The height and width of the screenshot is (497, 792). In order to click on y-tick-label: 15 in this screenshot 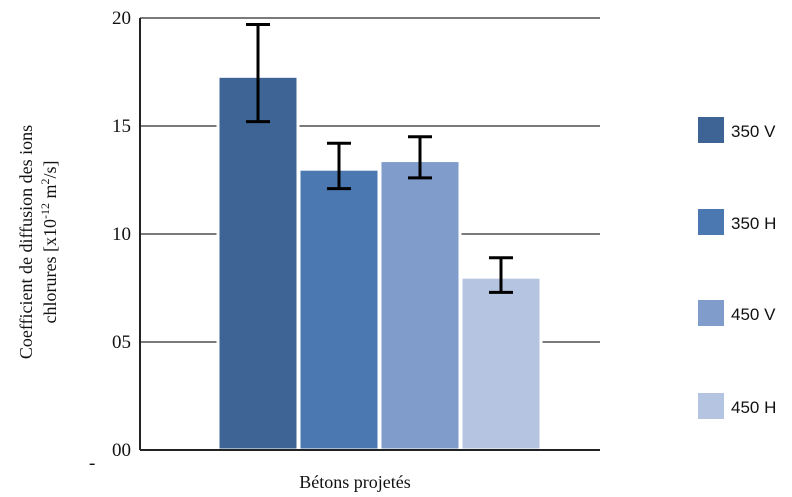, I will do `click(121, 126)`.